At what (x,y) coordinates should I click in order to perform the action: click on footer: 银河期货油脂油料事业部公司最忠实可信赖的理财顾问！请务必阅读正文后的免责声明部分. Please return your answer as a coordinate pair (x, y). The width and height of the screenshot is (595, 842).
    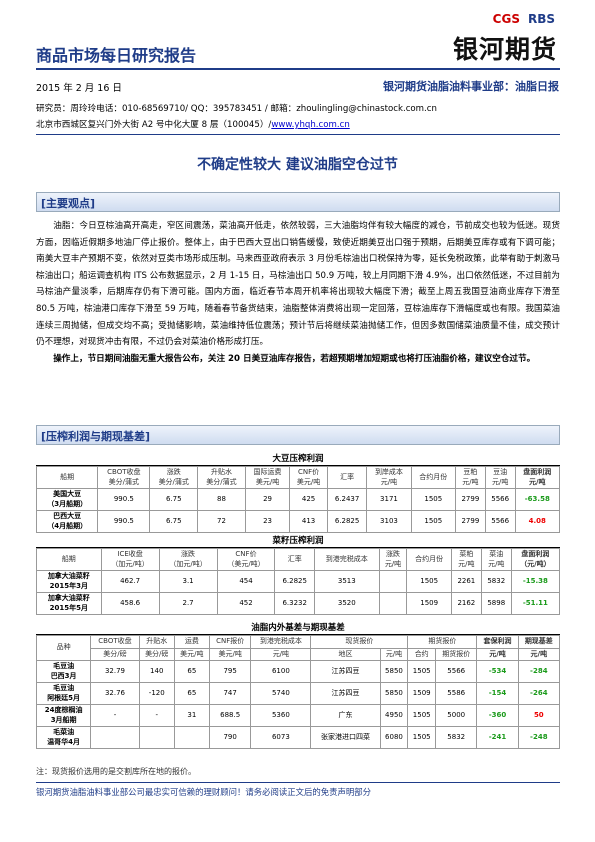
    Looking at the image, I should click on (298, 790).